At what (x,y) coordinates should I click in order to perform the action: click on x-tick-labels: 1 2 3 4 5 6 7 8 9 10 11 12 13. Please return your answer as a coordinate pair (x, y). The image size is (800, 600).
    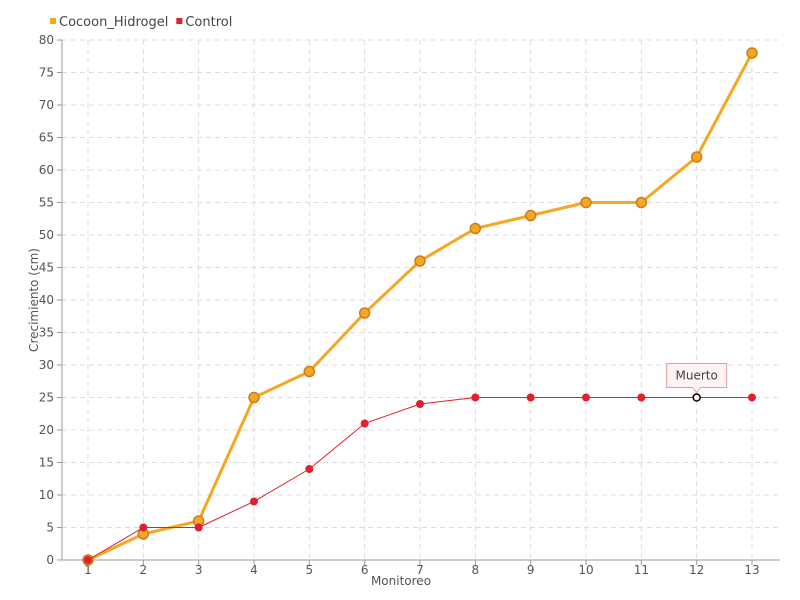
    Looking at the image, I should click on (421, 570).